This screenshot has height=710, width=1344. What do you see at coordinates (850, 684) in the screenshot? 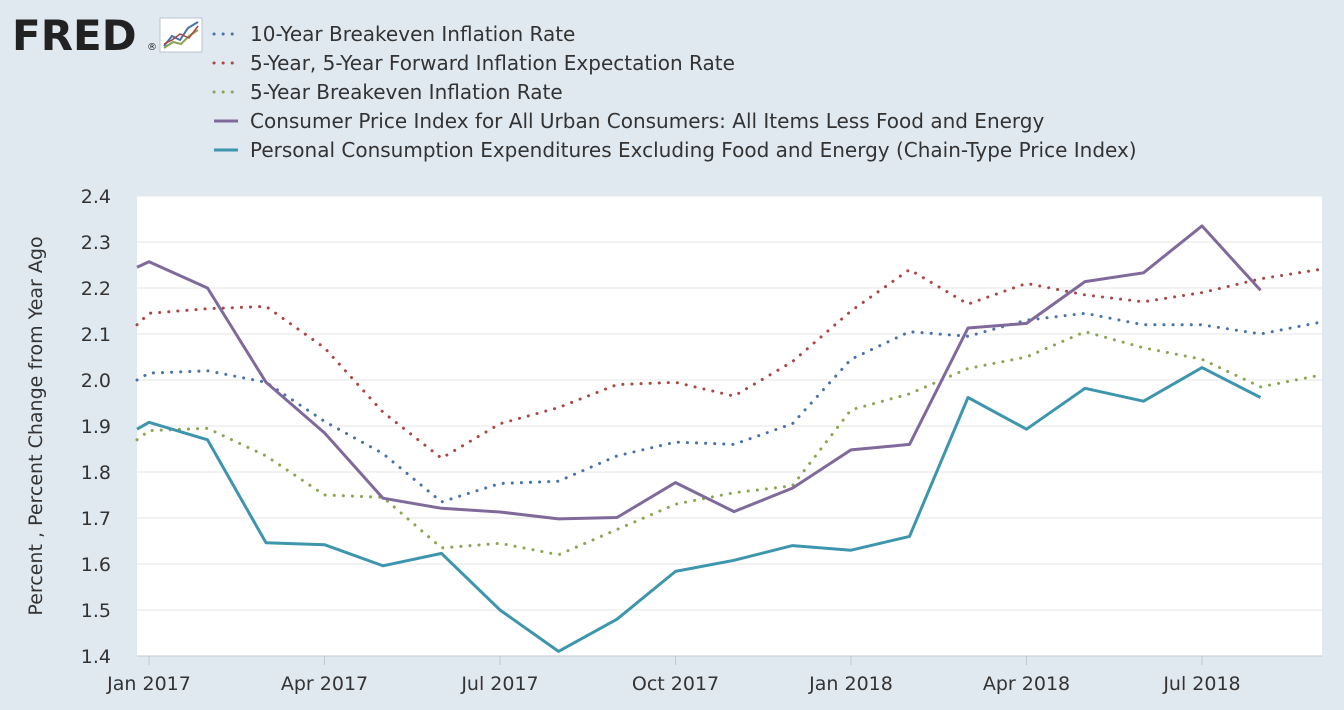
I see `x-tick-label: Jan 2018` at bounding box center [850, 684].